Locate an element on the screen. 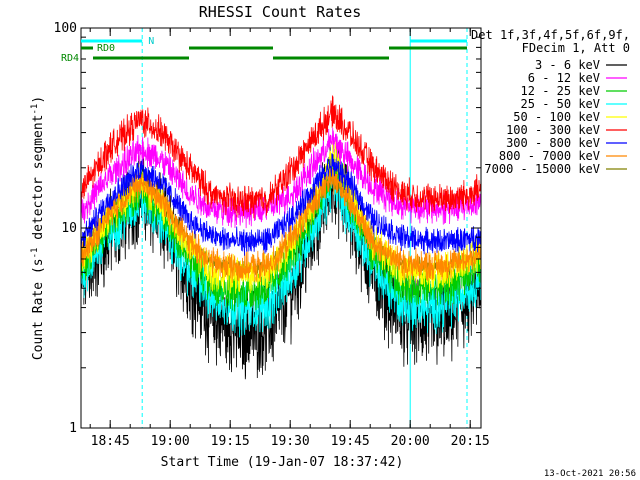 This screenshot has height=480, width=640. x-tick-label-4: 19:45 is located at coordinates (350, 441).